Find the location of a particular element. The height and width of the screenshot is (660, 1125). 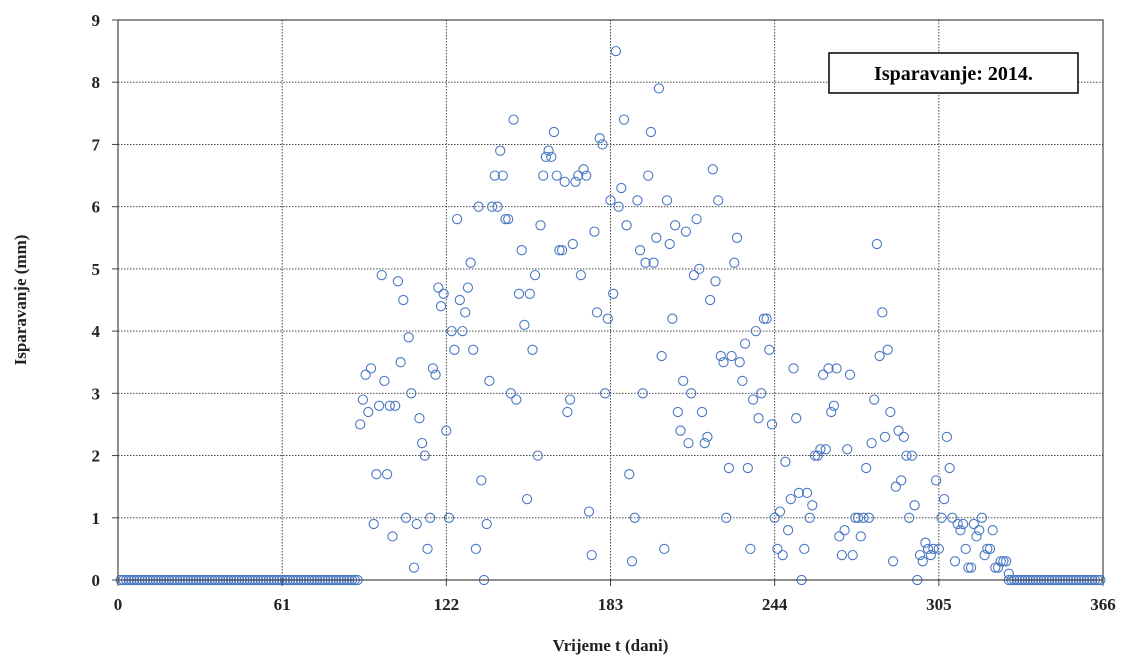

x-tick-label: 183 is located at coordinates (611, 604).